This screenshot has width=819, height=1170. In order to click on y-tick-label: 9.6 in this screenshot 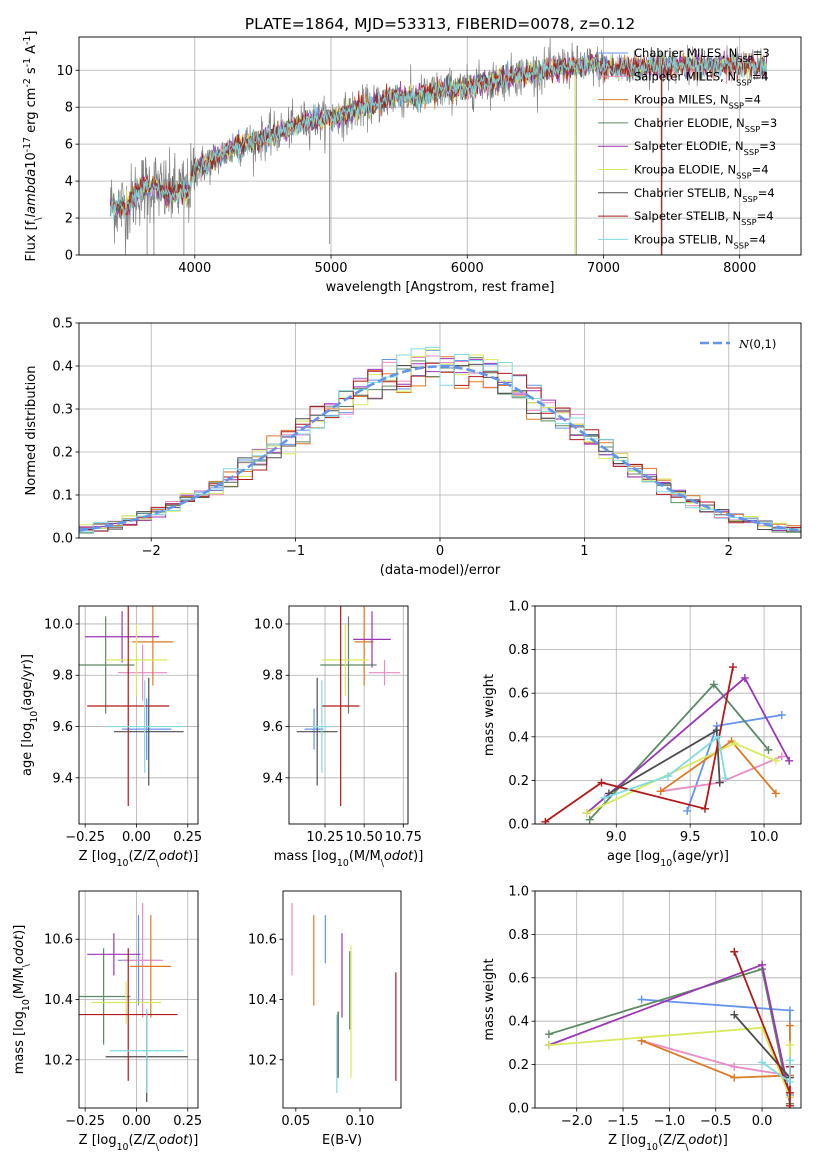, I will do `click(272, 727)`.